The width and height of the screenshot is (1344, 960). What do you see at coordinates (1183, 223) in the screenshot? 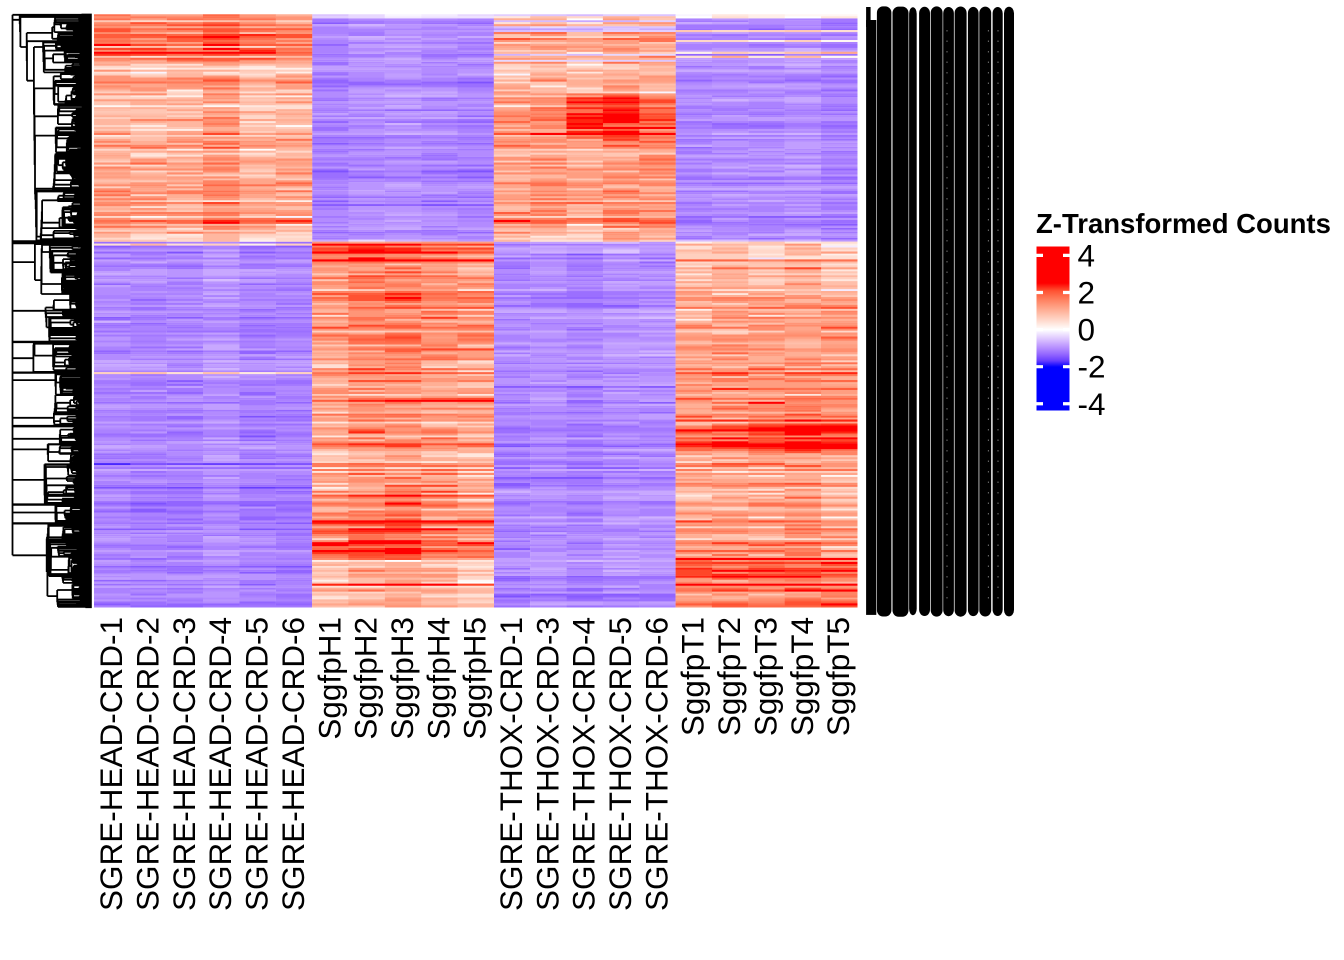
I see `svg-text: Z-Transformed Counts` at bounding box center [1183, 223].